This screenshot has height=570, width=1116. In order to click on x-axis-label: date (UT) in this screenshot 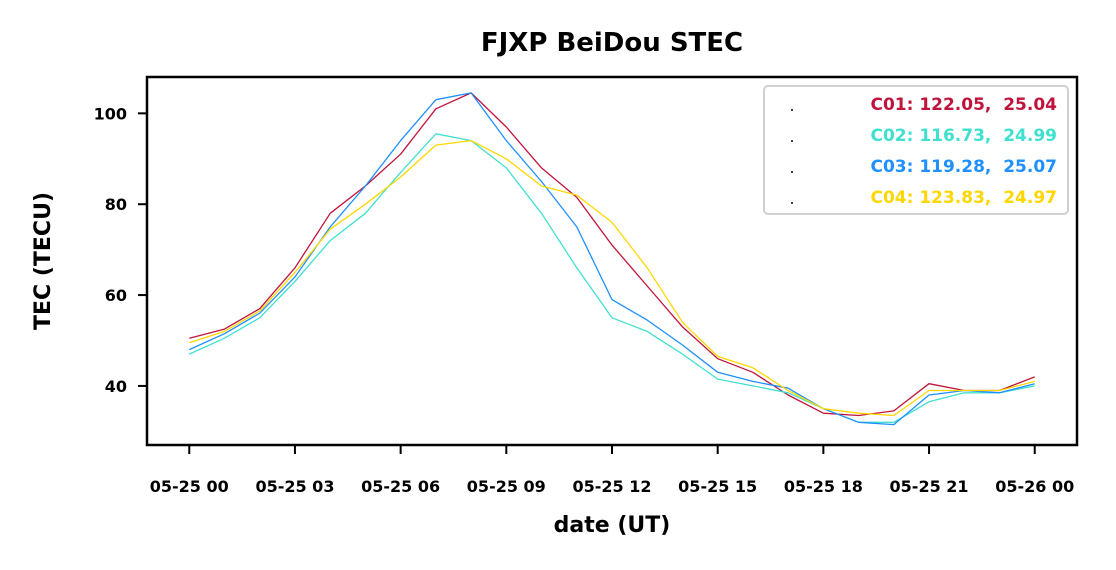, I will do `click(612, 525)`.